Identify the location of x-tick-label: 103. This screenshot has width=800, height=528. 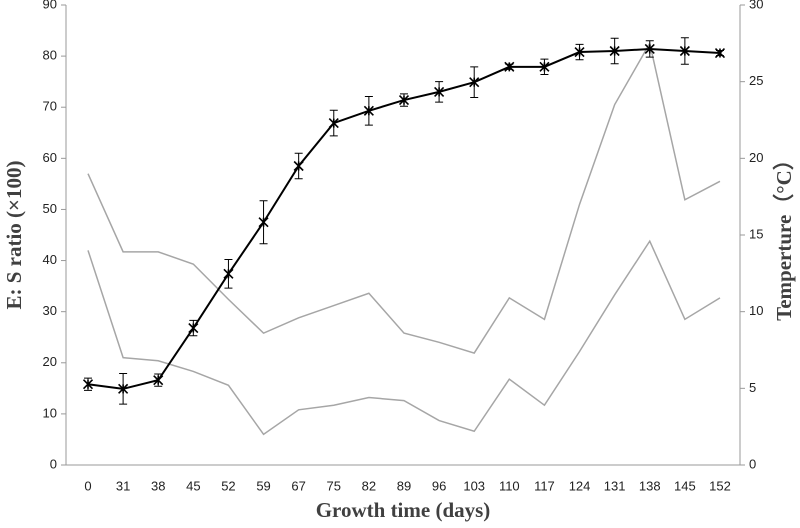
(474, 485).